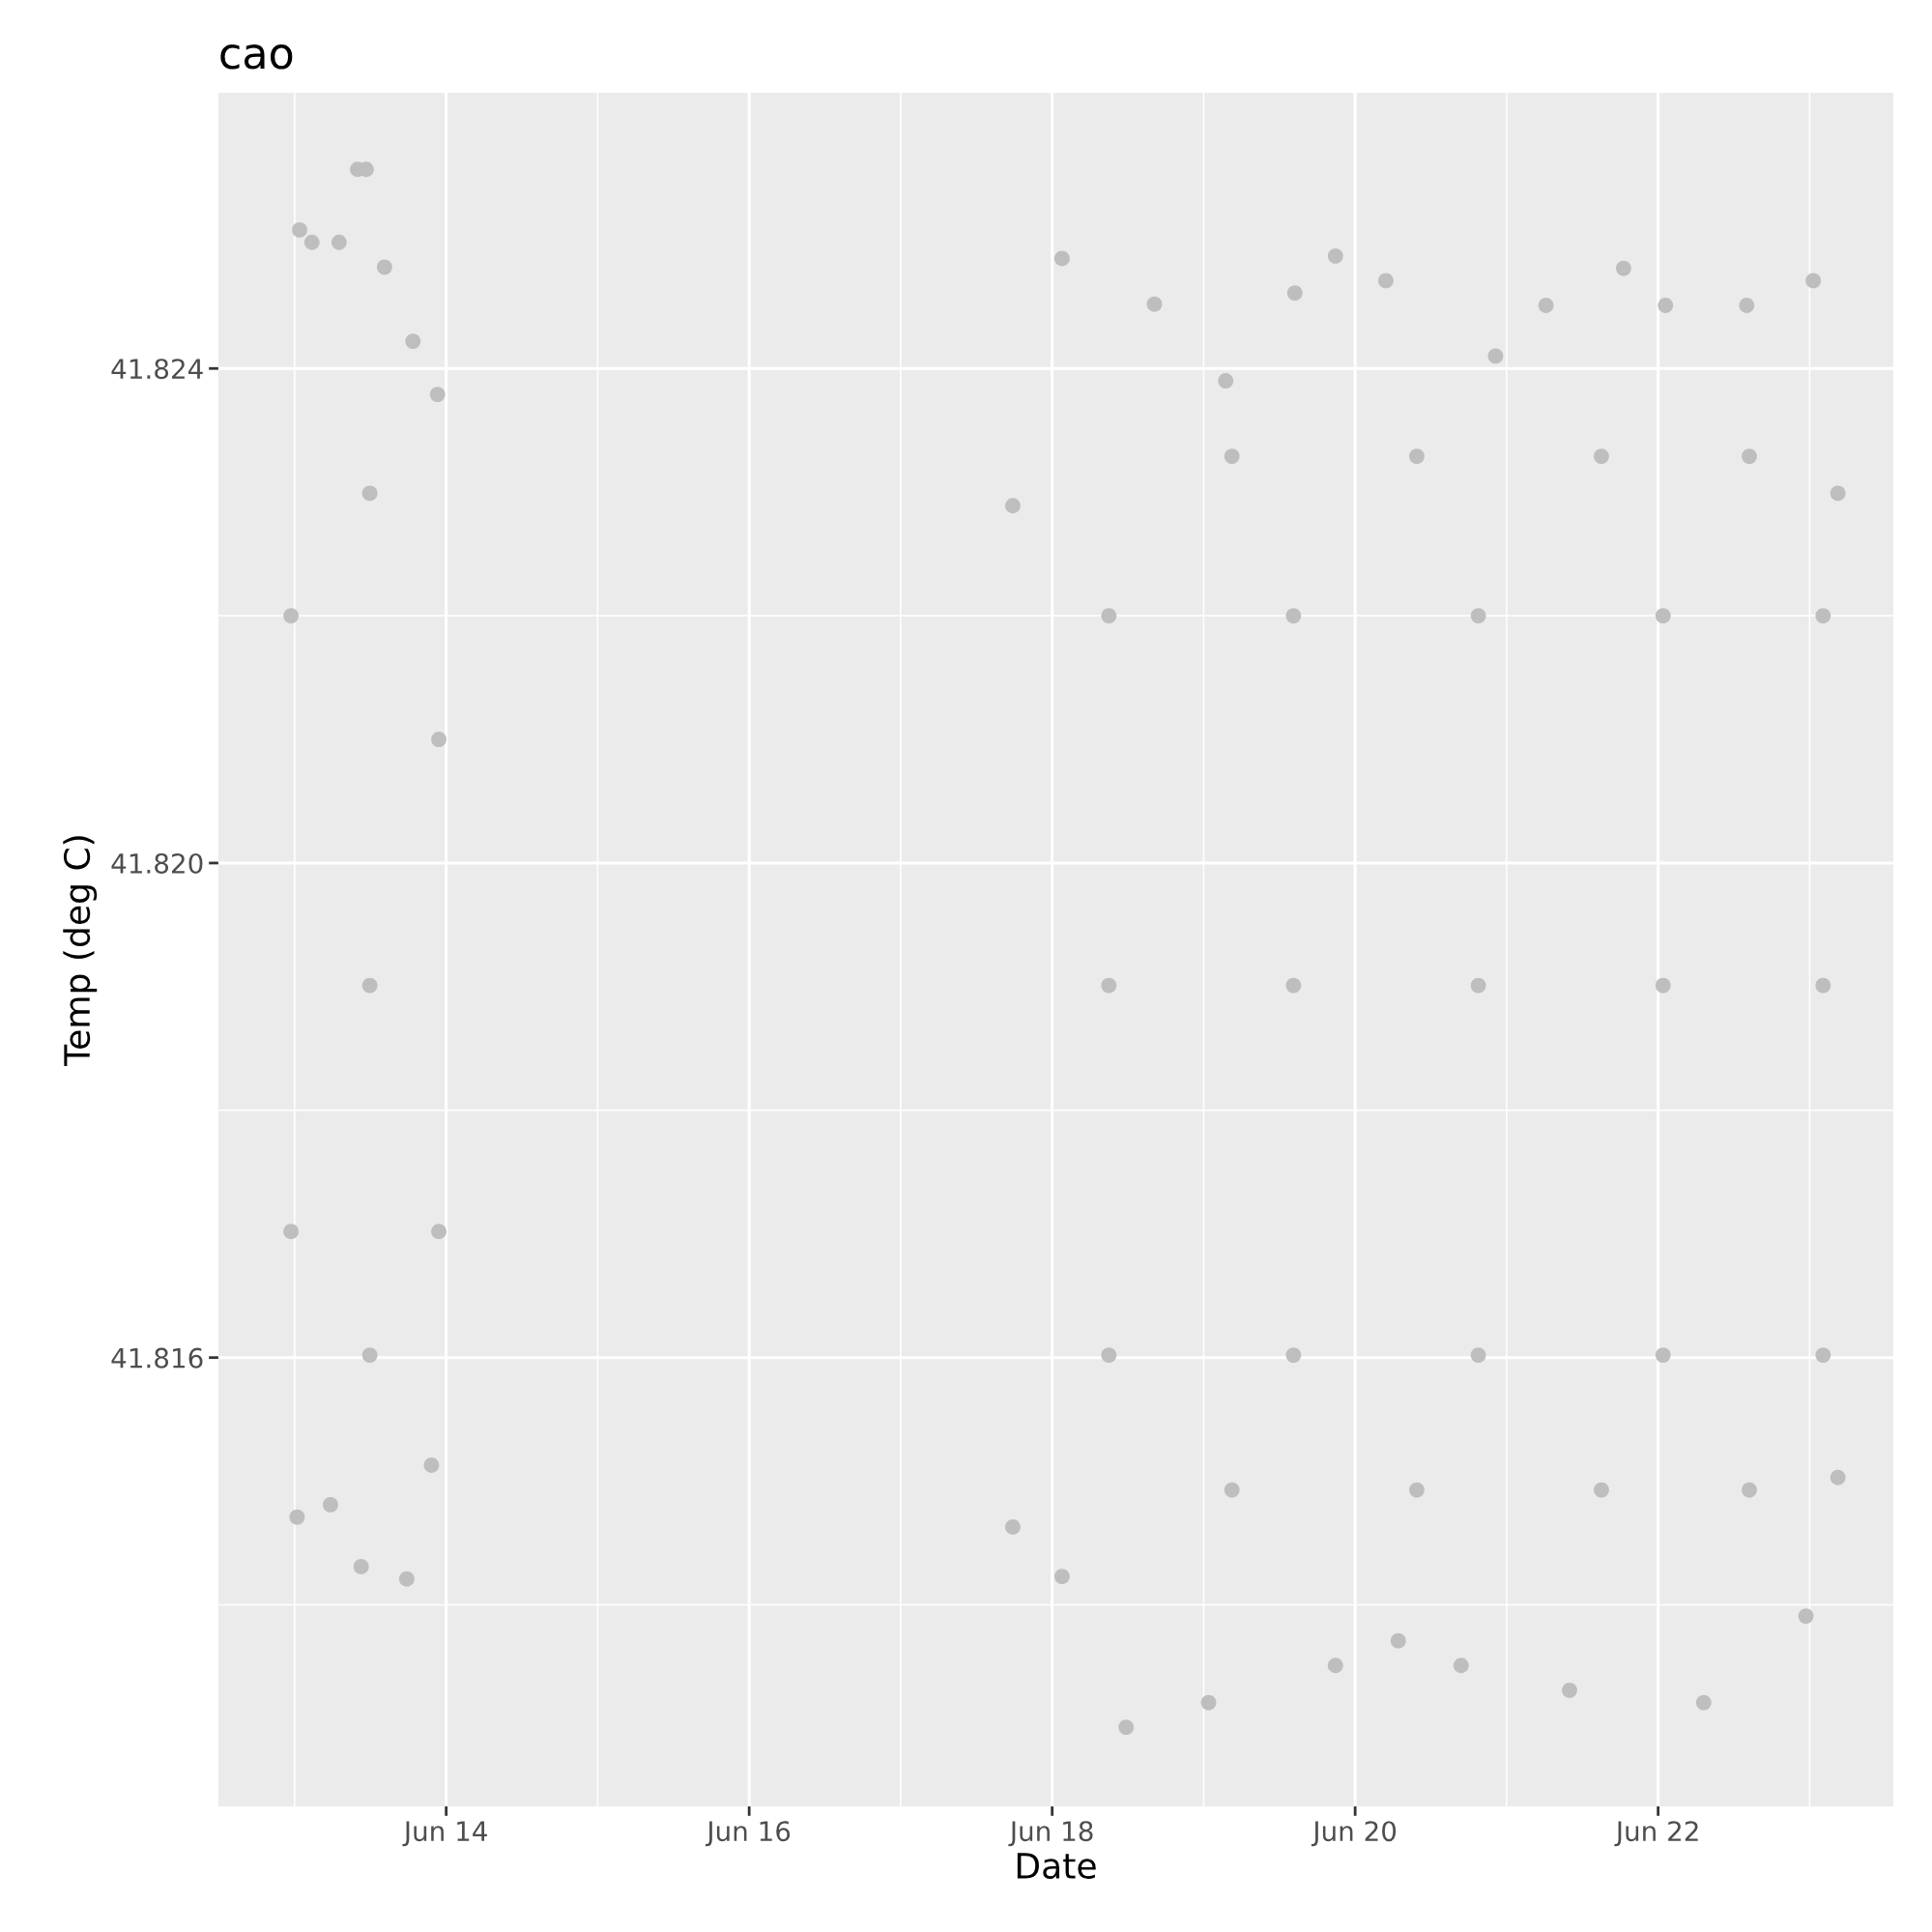  I want to click on chart-title: cao, so click(256, 57).